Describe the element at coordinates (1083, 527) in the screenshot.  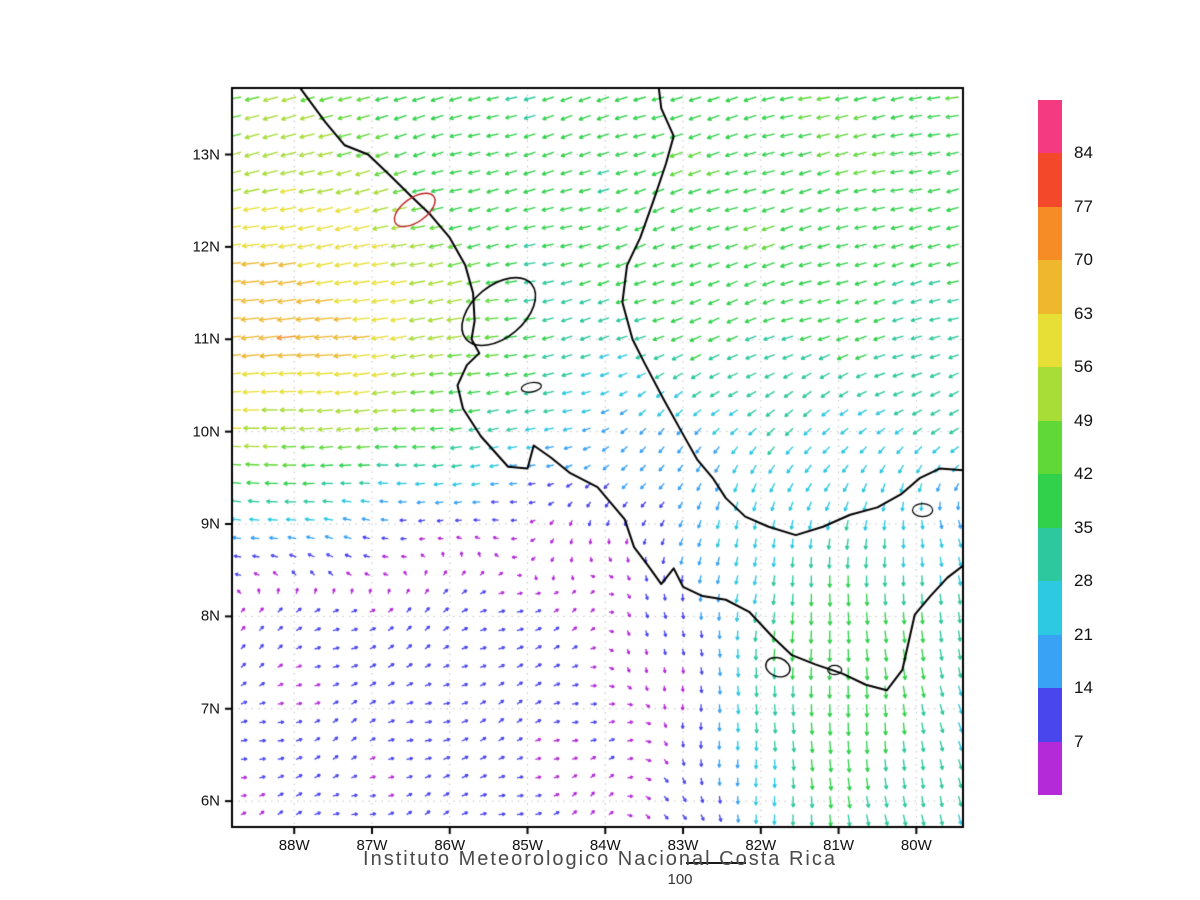
I see `colorbar-boundary-label: 35` at that location.